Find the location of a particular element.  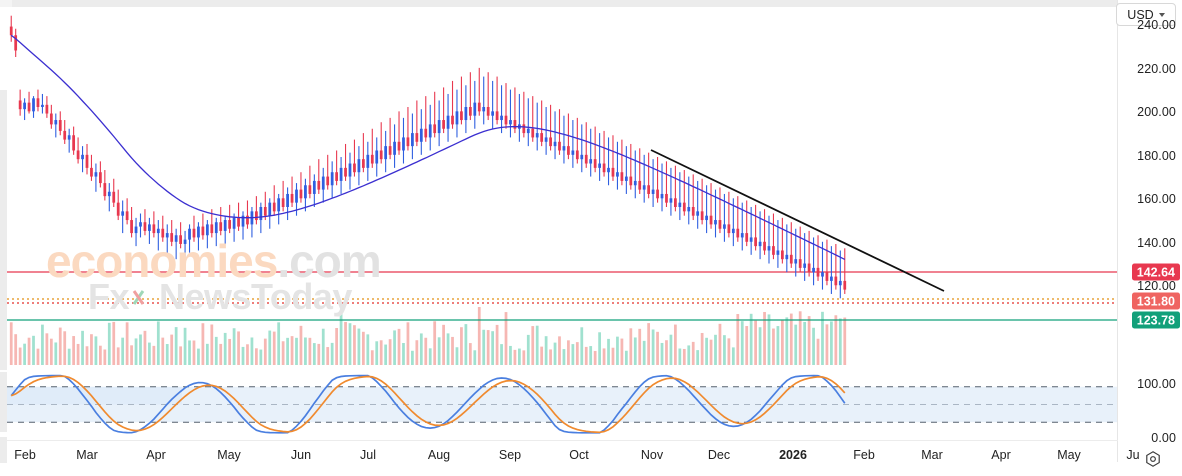

price-tag: 123.78 is located at coordinates (1155, 320).